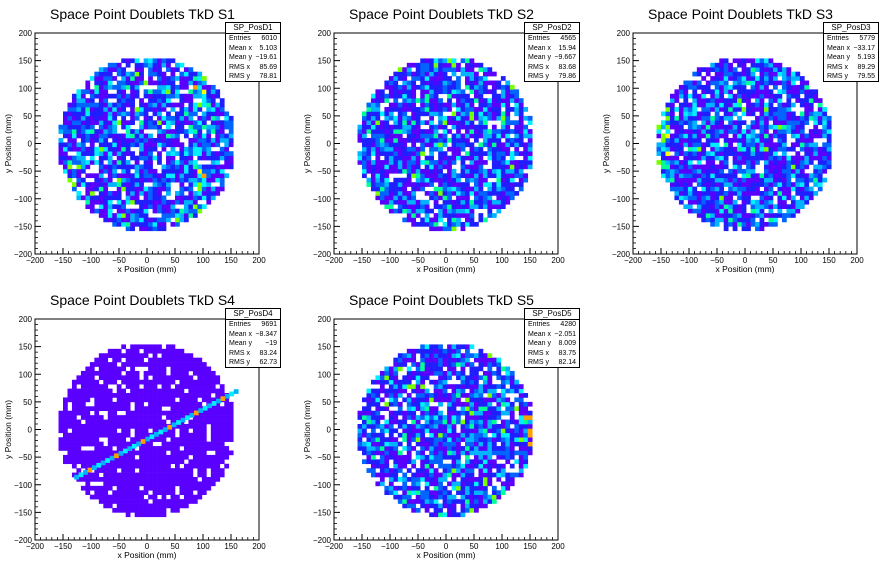 The width and height of the screenshot is (896, 574). Describe the element at coordinates (418, 260) in the screenshot. I see `x-tick-label: −50` at that location.